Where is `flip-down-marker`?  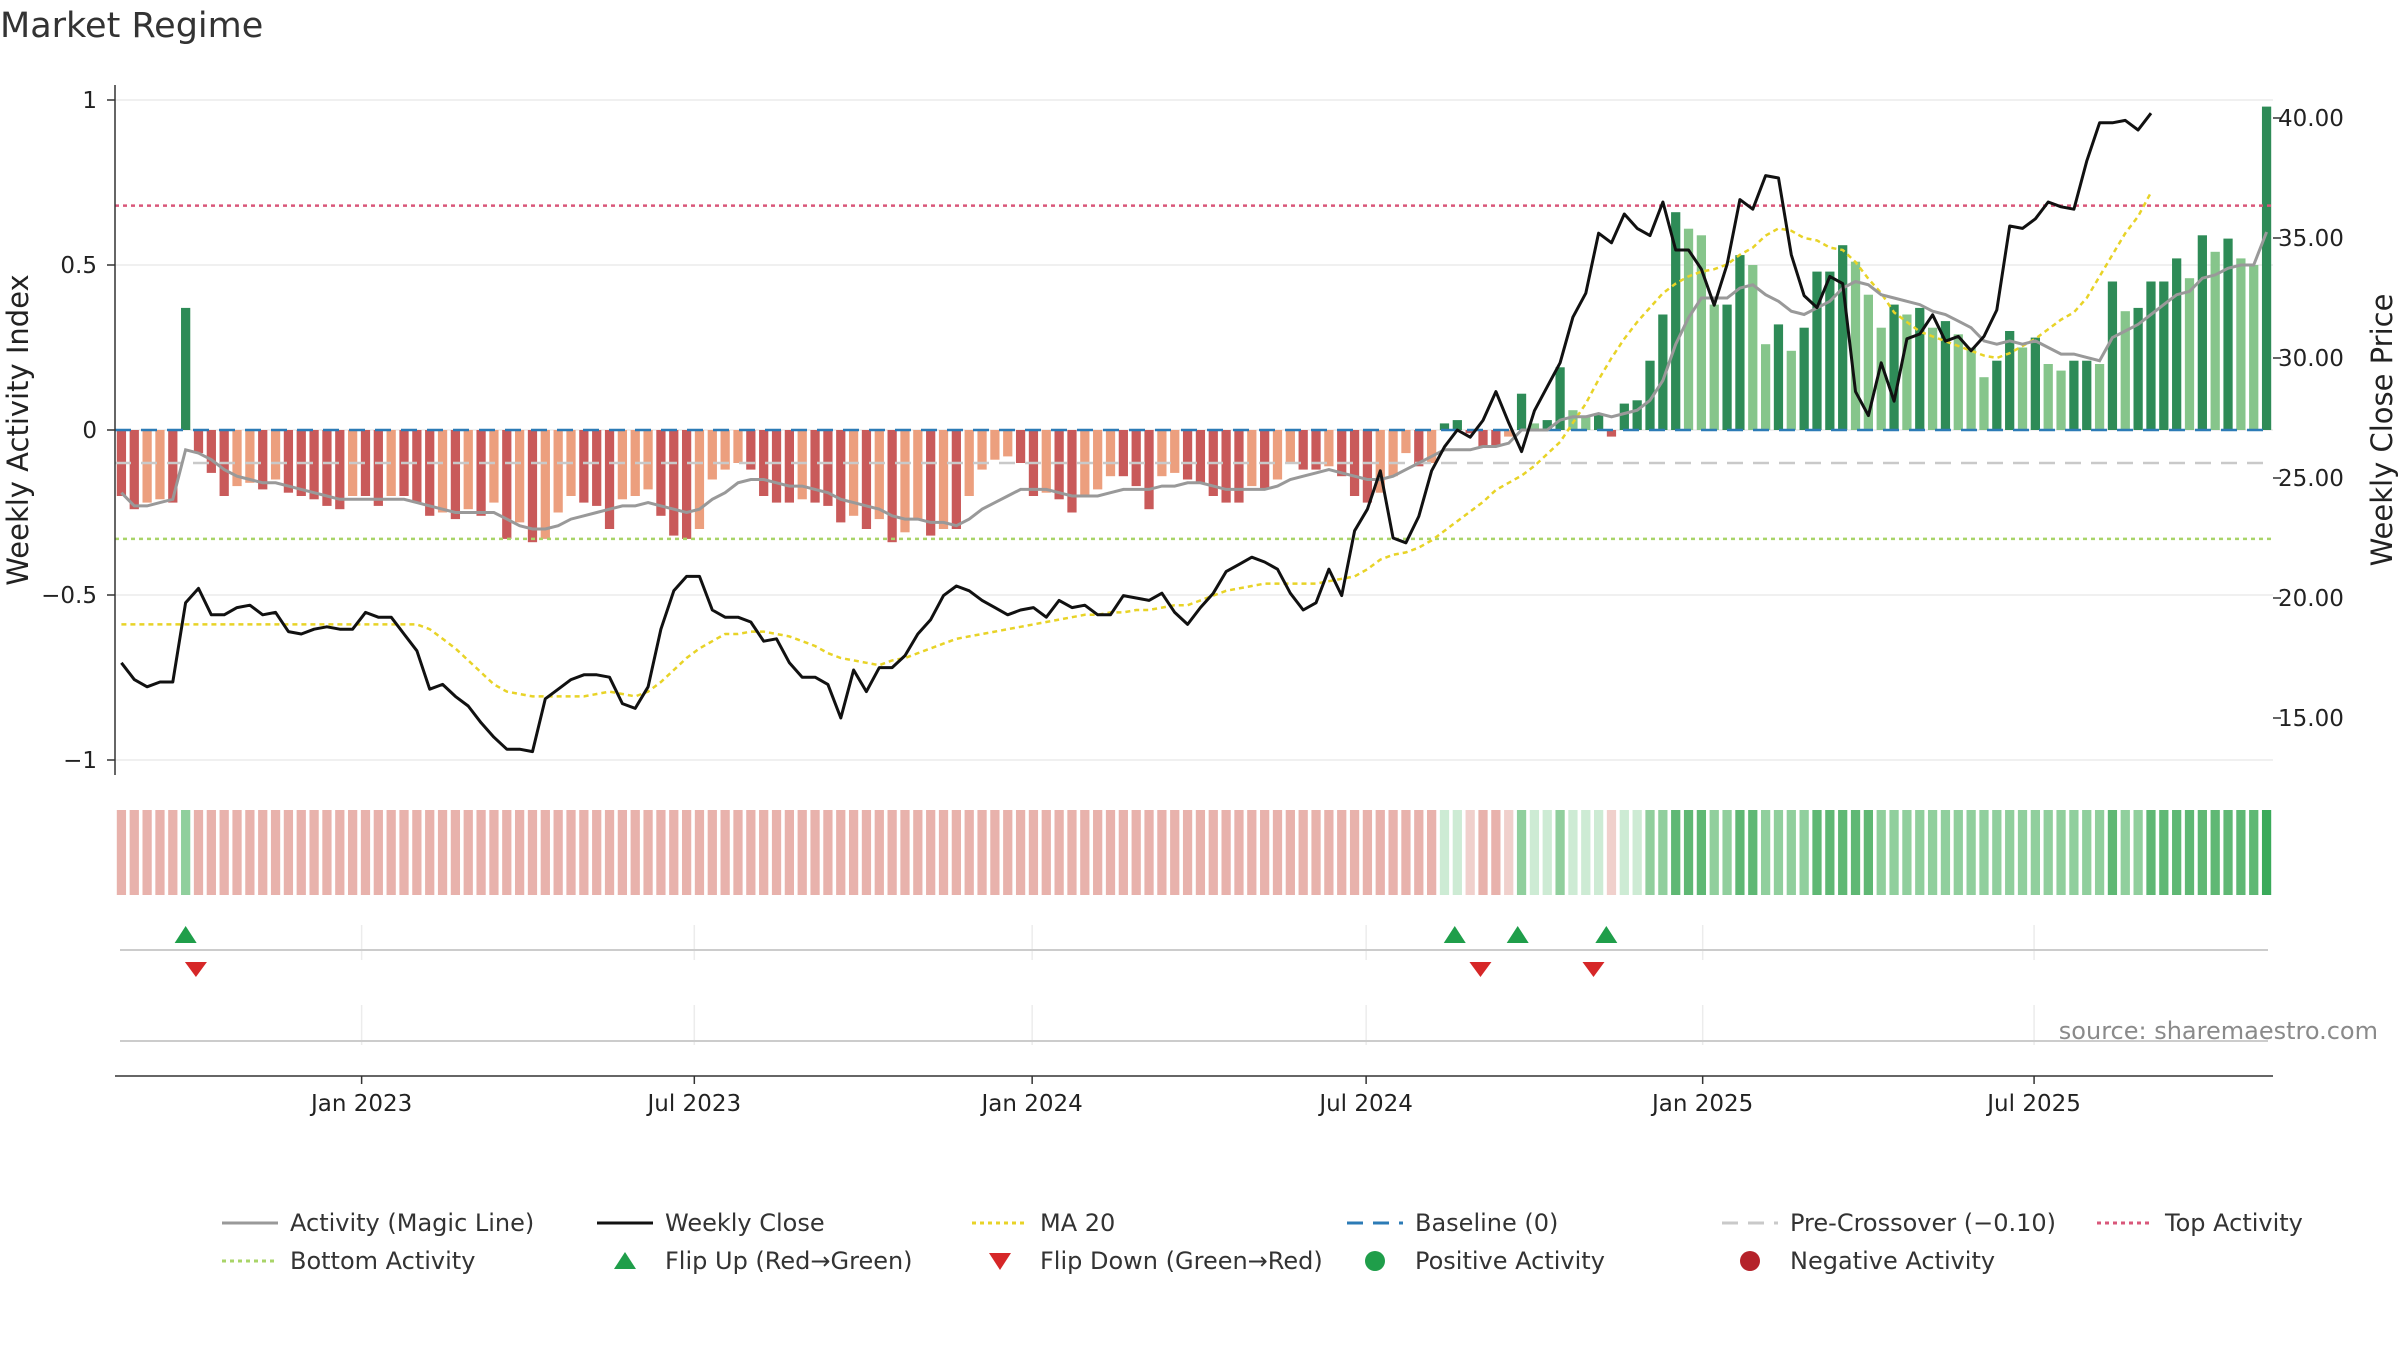
flip-down-marker is located at coordinates (1593, 969).